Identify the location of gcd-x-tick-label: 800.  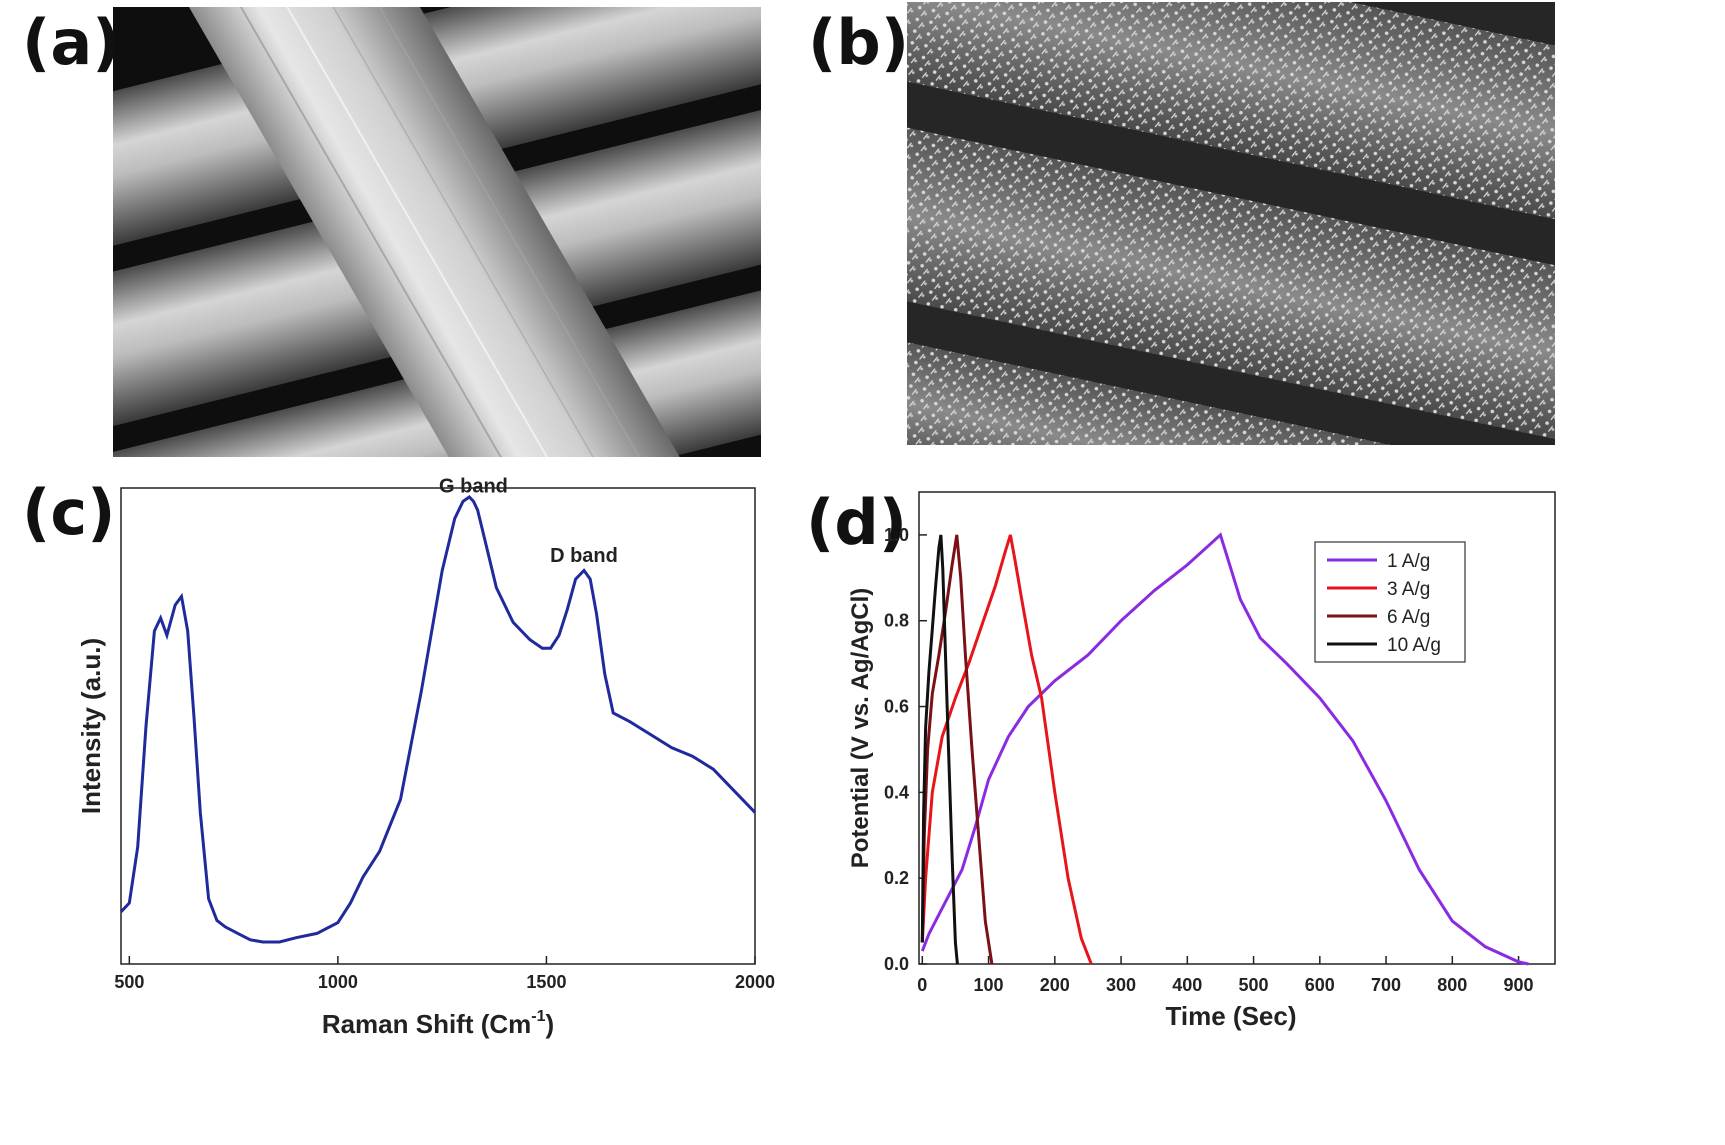
(1452, 985).